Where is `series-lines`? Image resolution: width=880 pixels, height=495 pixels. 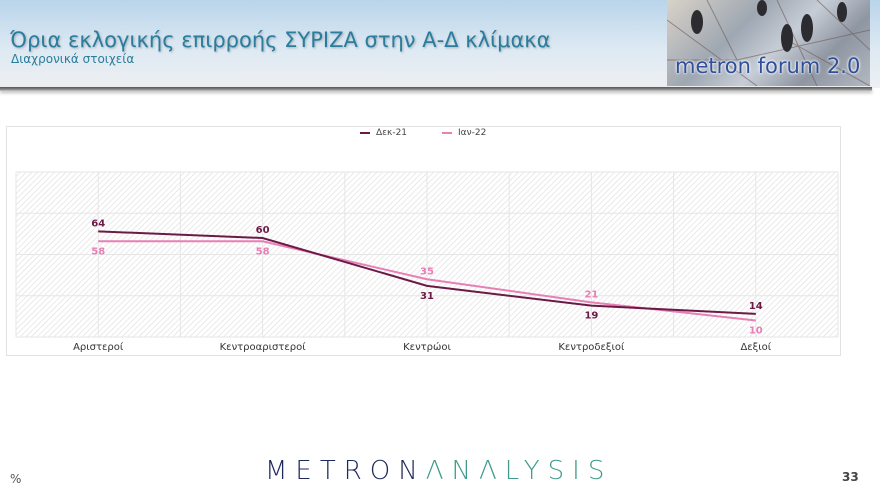 series-lines is located at coordinates (427, 276).